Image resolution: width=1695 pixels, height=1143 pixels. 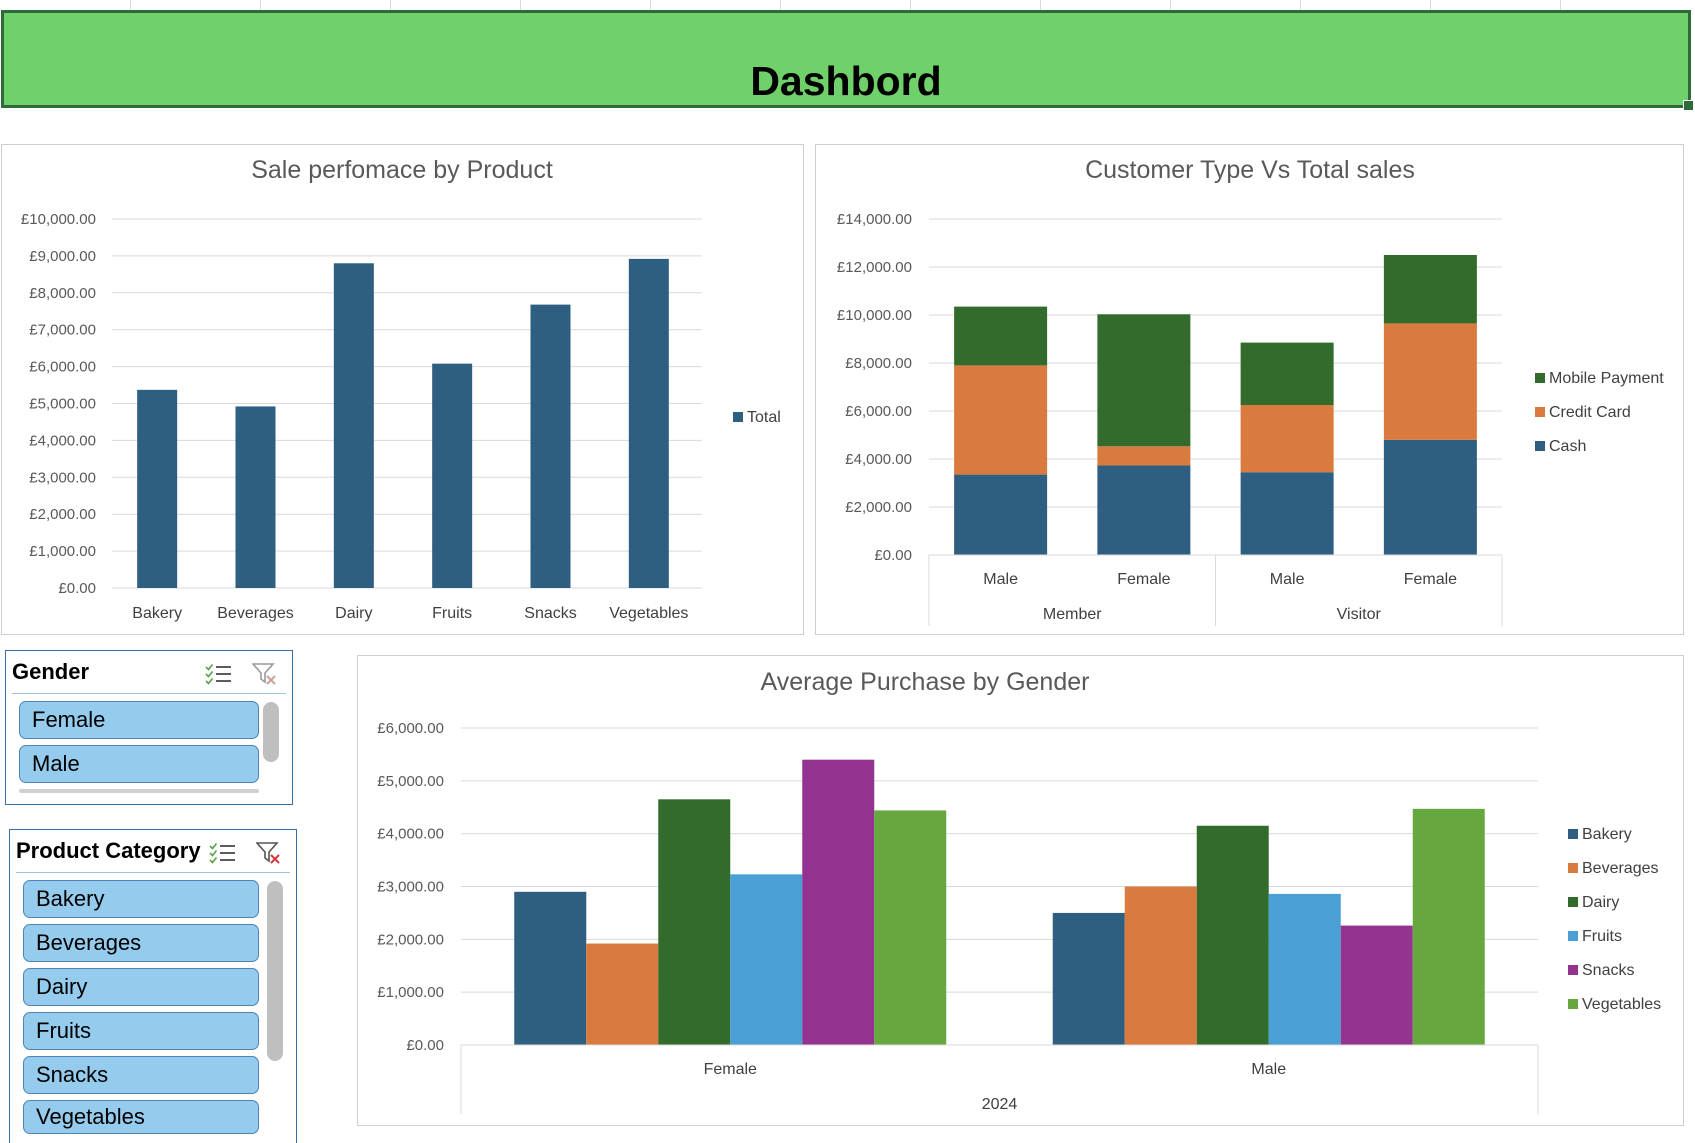 What do you see at coordinates (141, 899) in the screenshot?
I see `slicer-item-bakery: Bakery` at bounding box center [141, 899].